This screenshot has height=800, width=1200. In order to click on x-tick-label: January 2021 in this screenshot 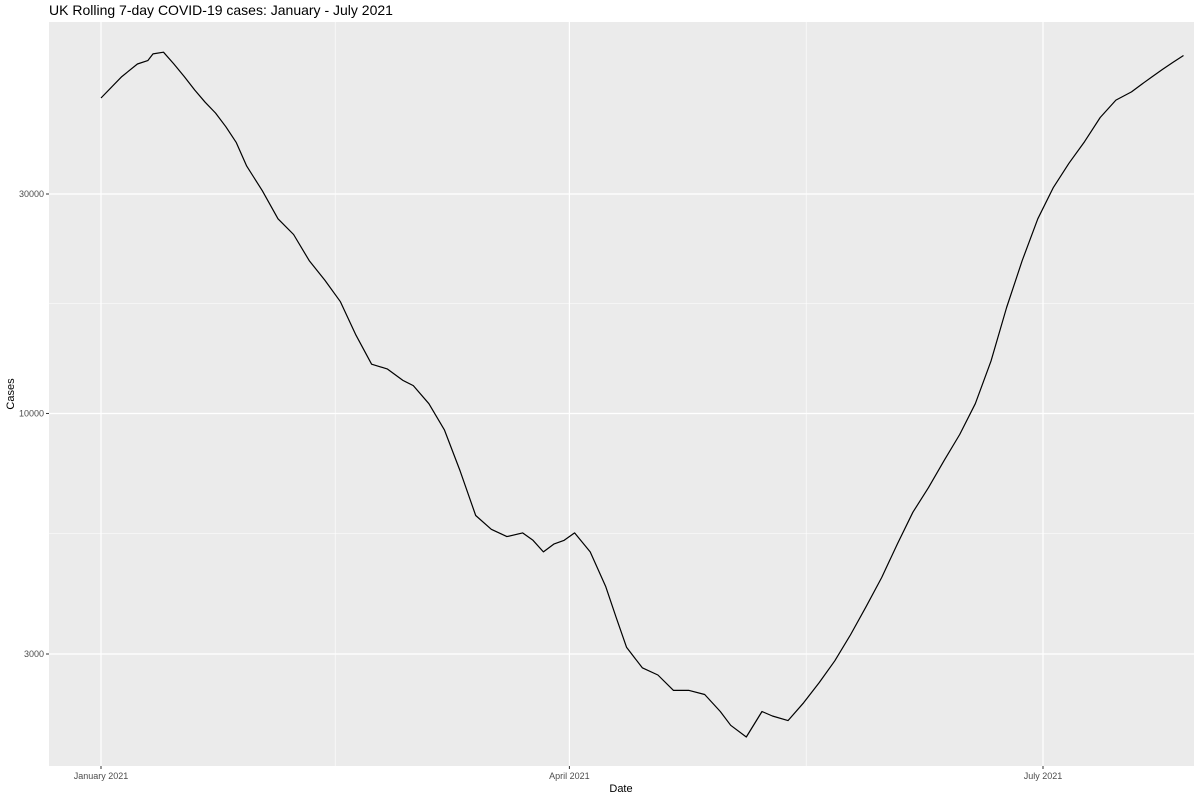, I will do `click(101, 776)`.